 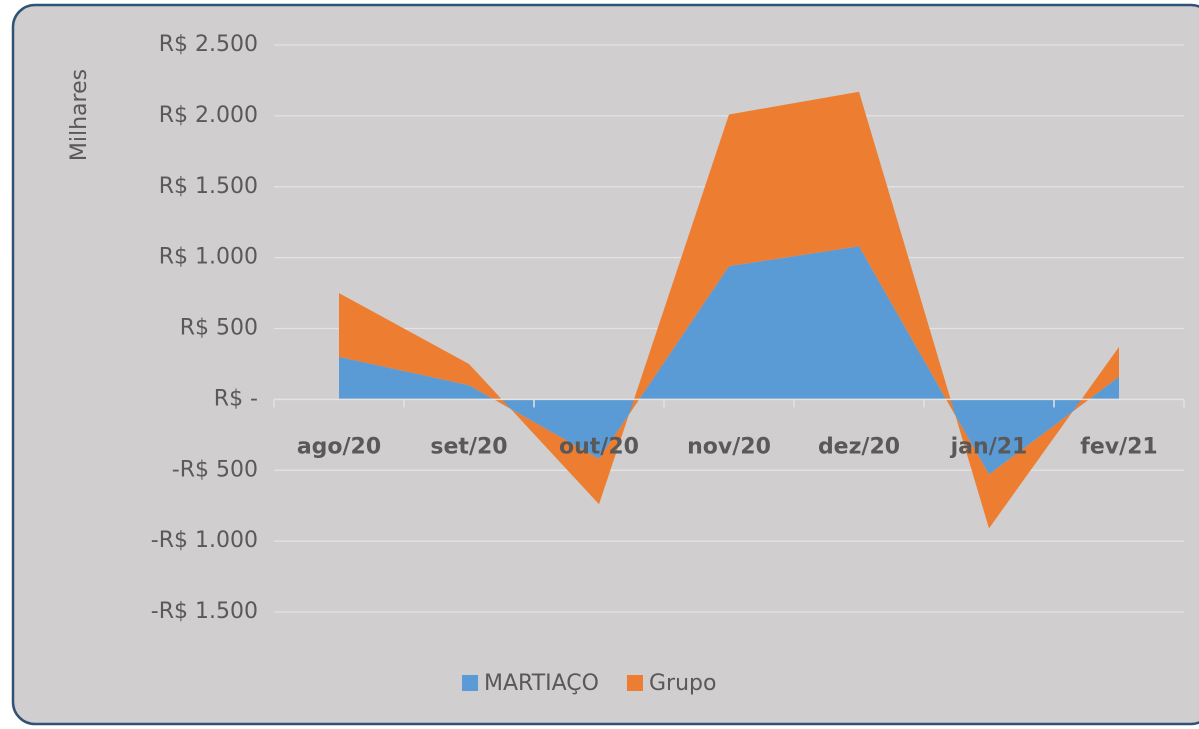 I want to click on x-tick-label: jan/21, so click(x=989, y=446).